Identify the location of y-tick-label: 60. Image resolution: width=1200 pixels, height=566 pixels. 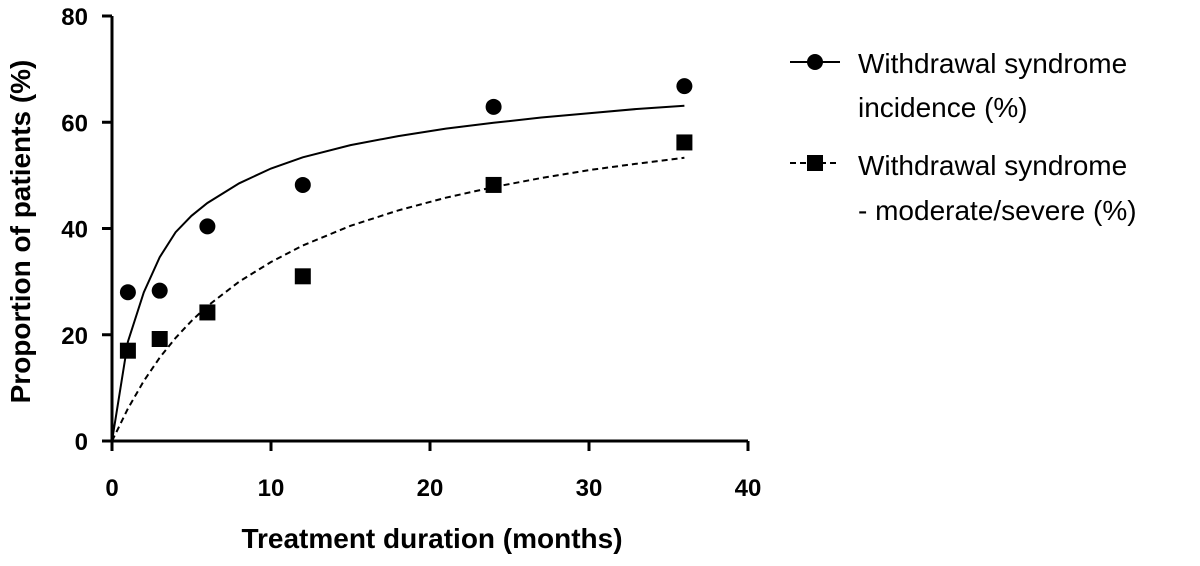
(74, 123).